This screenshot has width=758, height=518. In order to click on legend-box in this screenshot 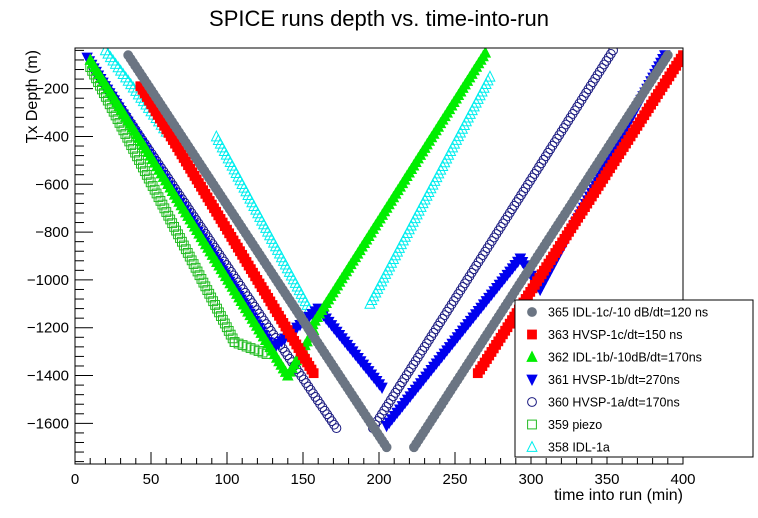, I will do `click(634, 378)`.